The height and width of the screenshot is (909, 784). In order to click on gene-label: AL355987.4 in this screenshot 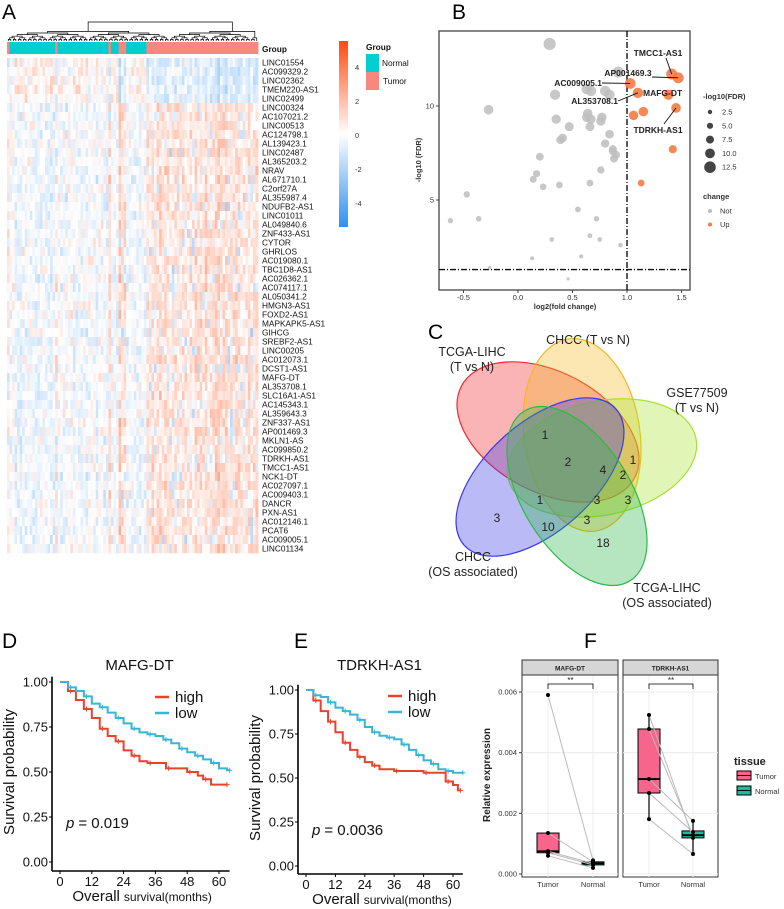, I will do `click(284, 198)`.